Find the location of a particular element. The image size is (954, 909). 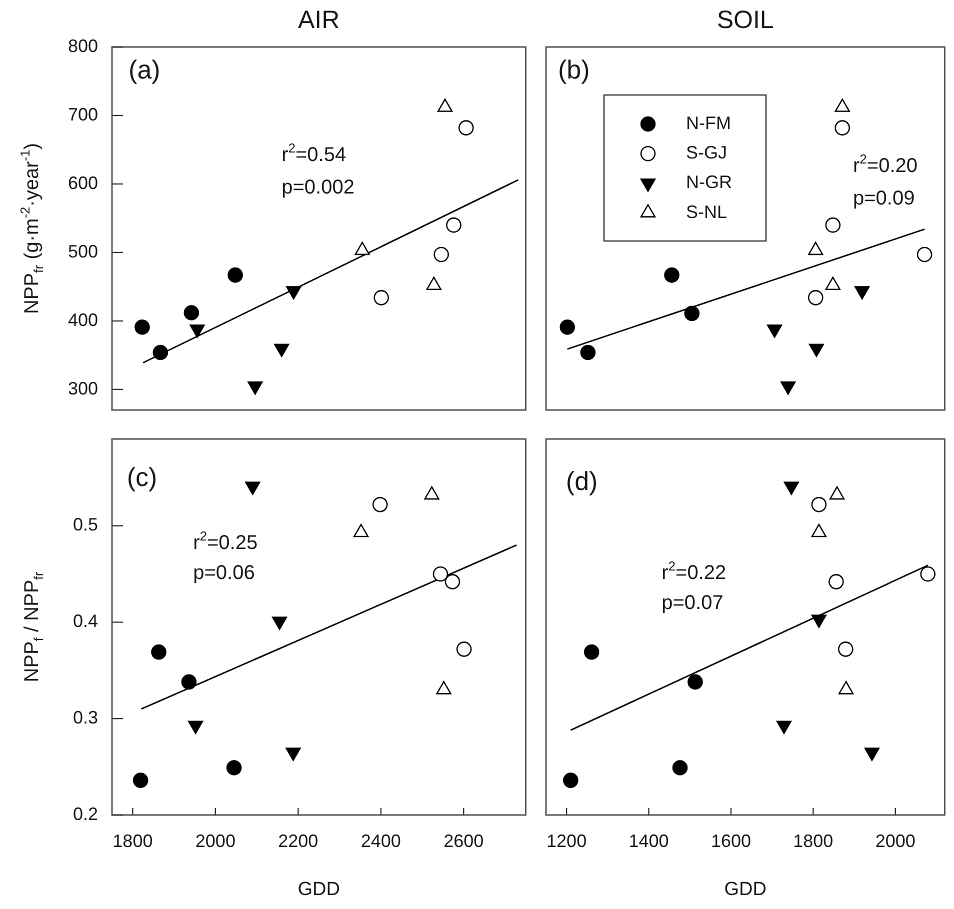

chart-title: SOIL is located at coordinates (745, 20).